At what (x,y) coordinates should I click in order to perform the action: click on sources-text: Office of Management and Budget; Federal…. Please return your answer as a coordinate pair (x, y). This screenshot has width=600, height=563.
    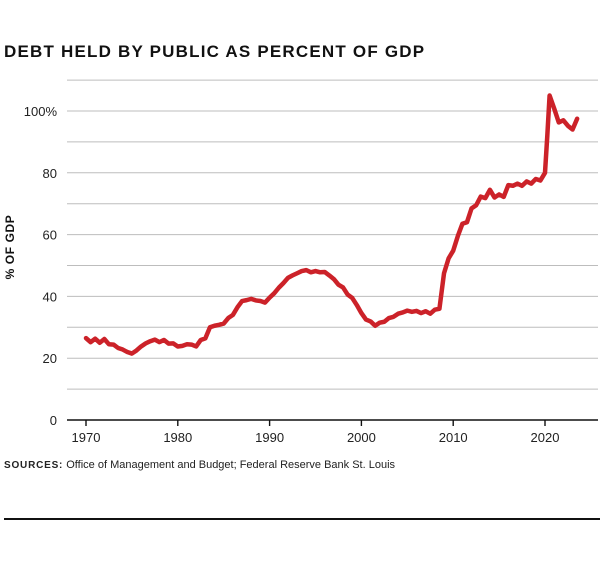
    Looking at the image, I should click on (231, 465).